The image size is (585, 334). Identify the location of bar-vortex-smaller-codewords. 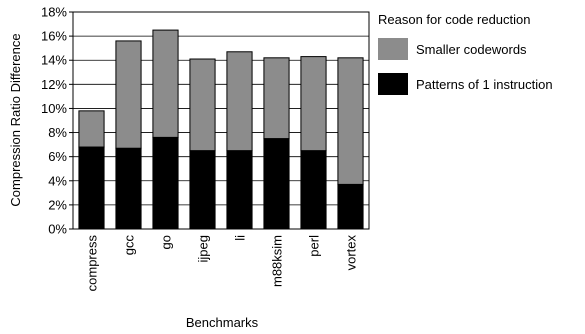
(350, 121).